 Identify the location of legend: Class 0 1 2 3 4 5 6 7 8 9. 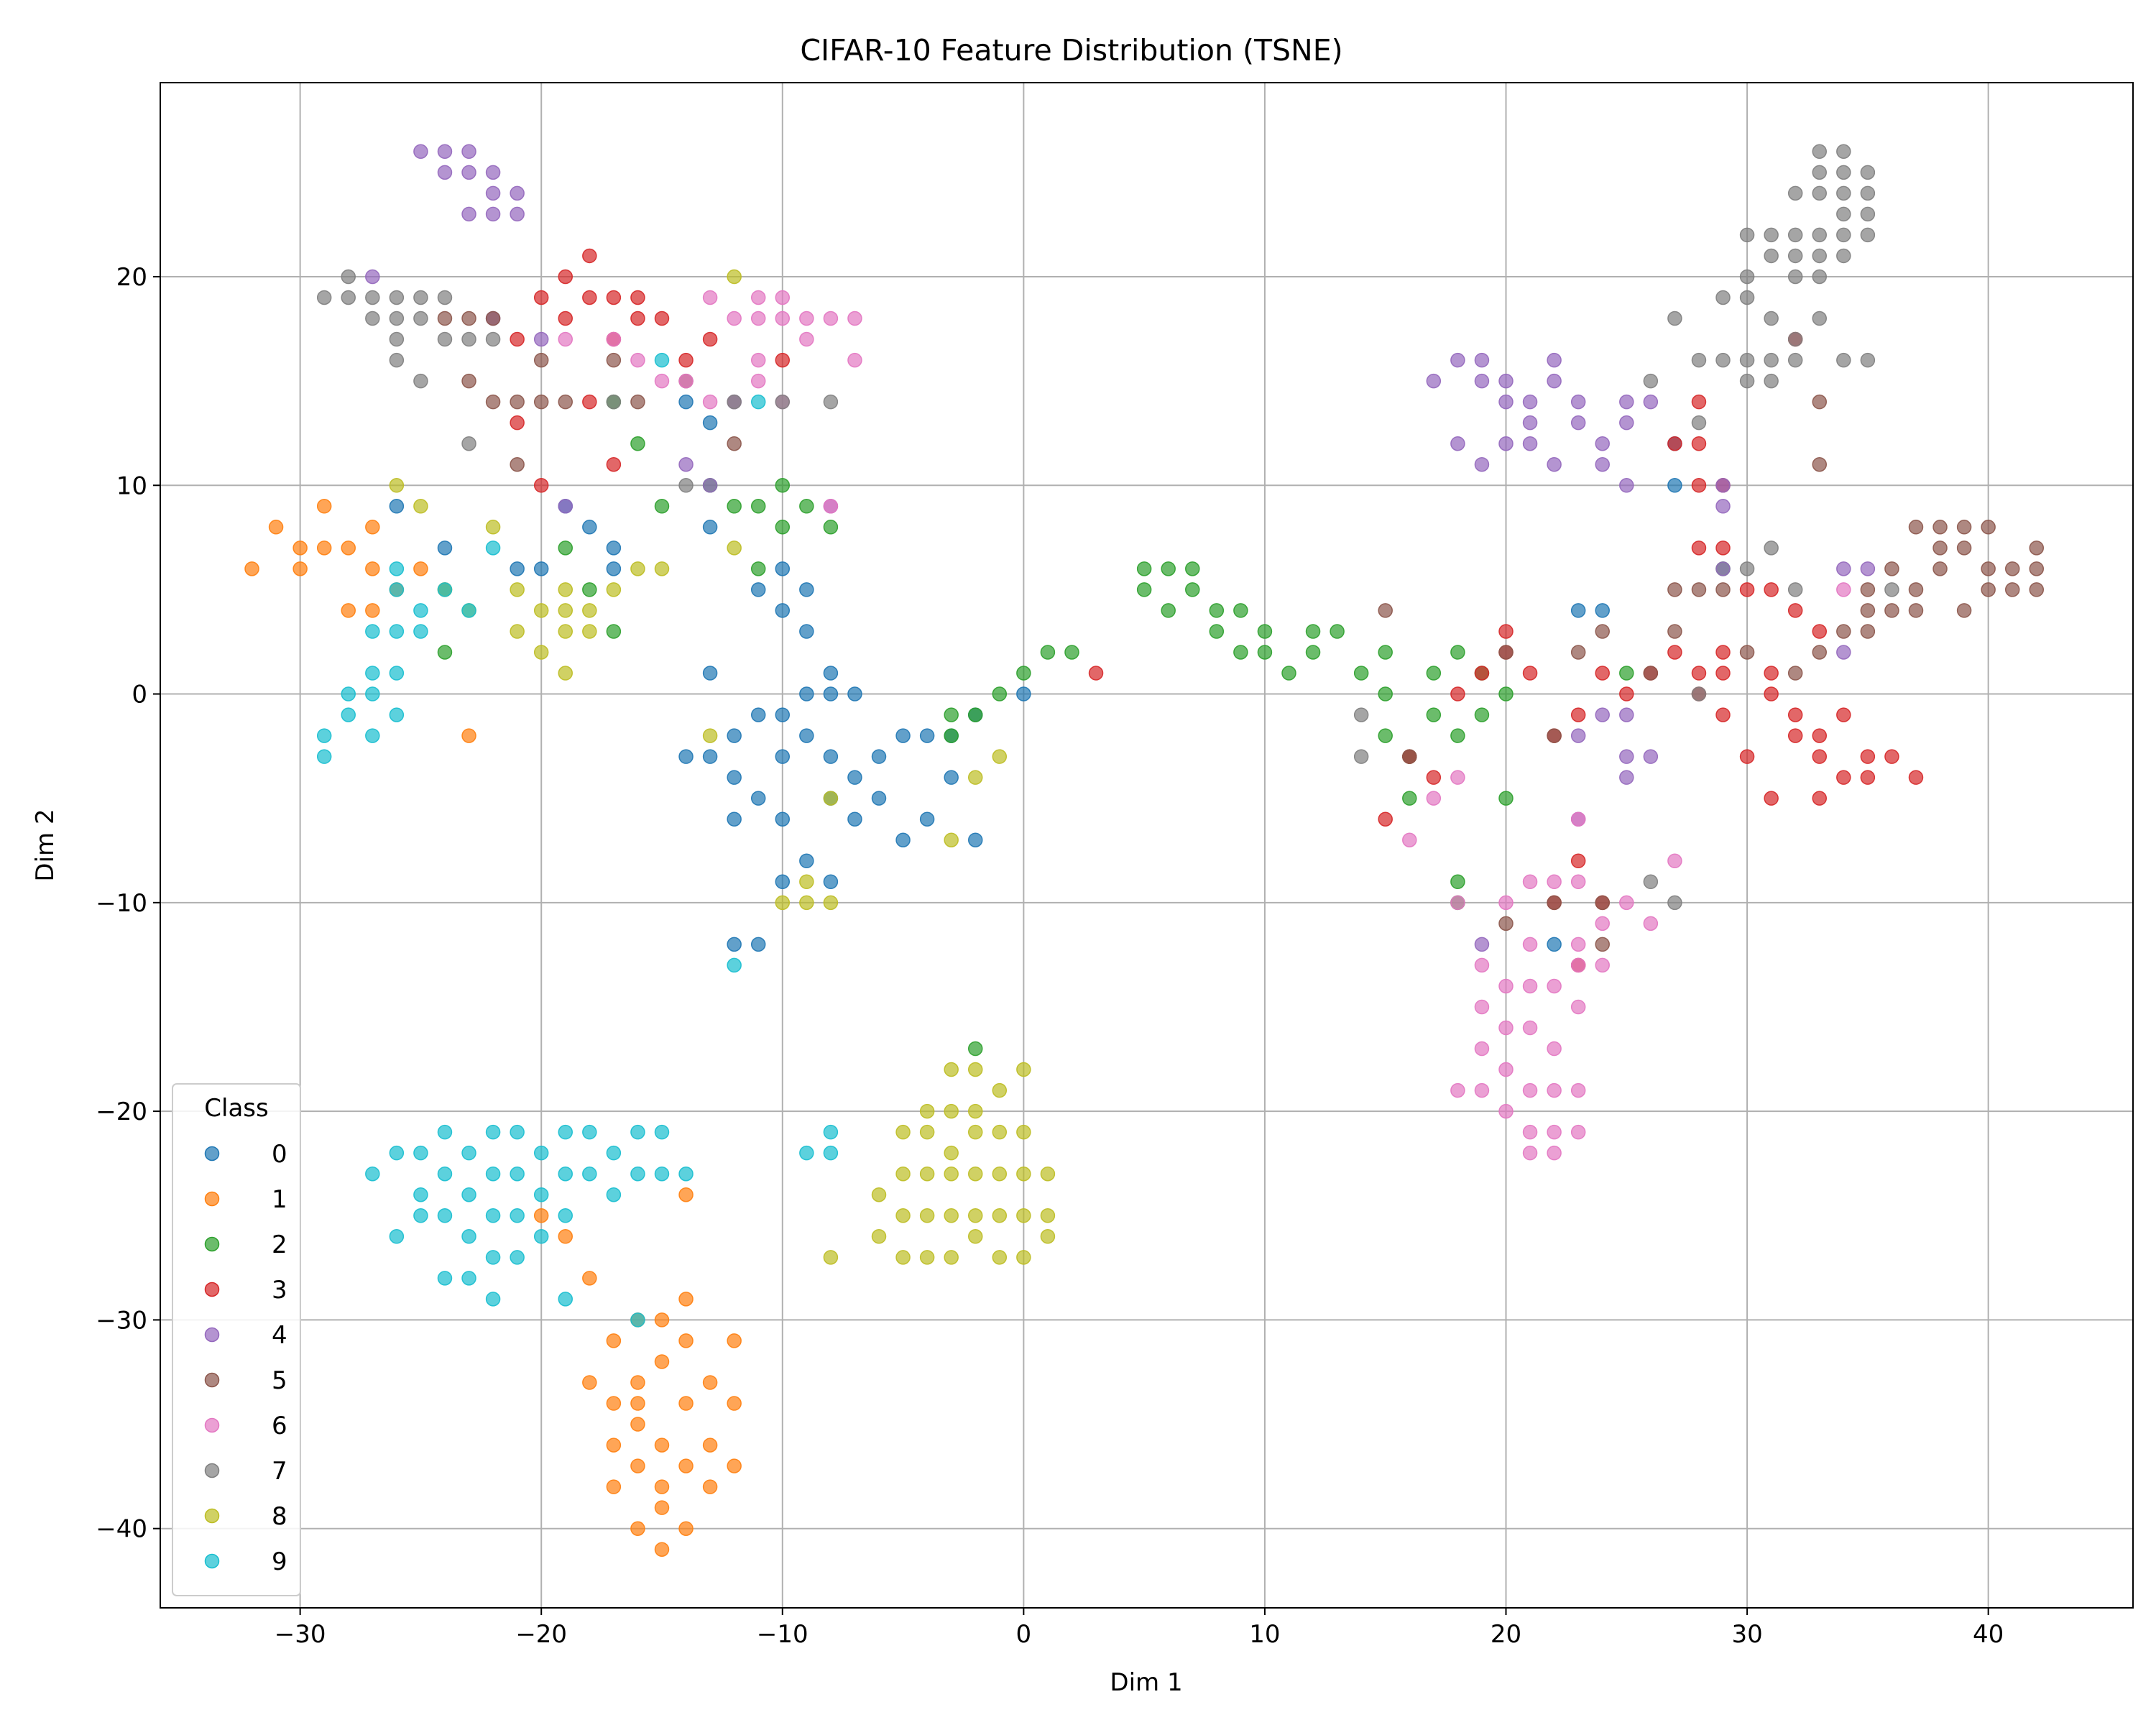
(237, 1339).